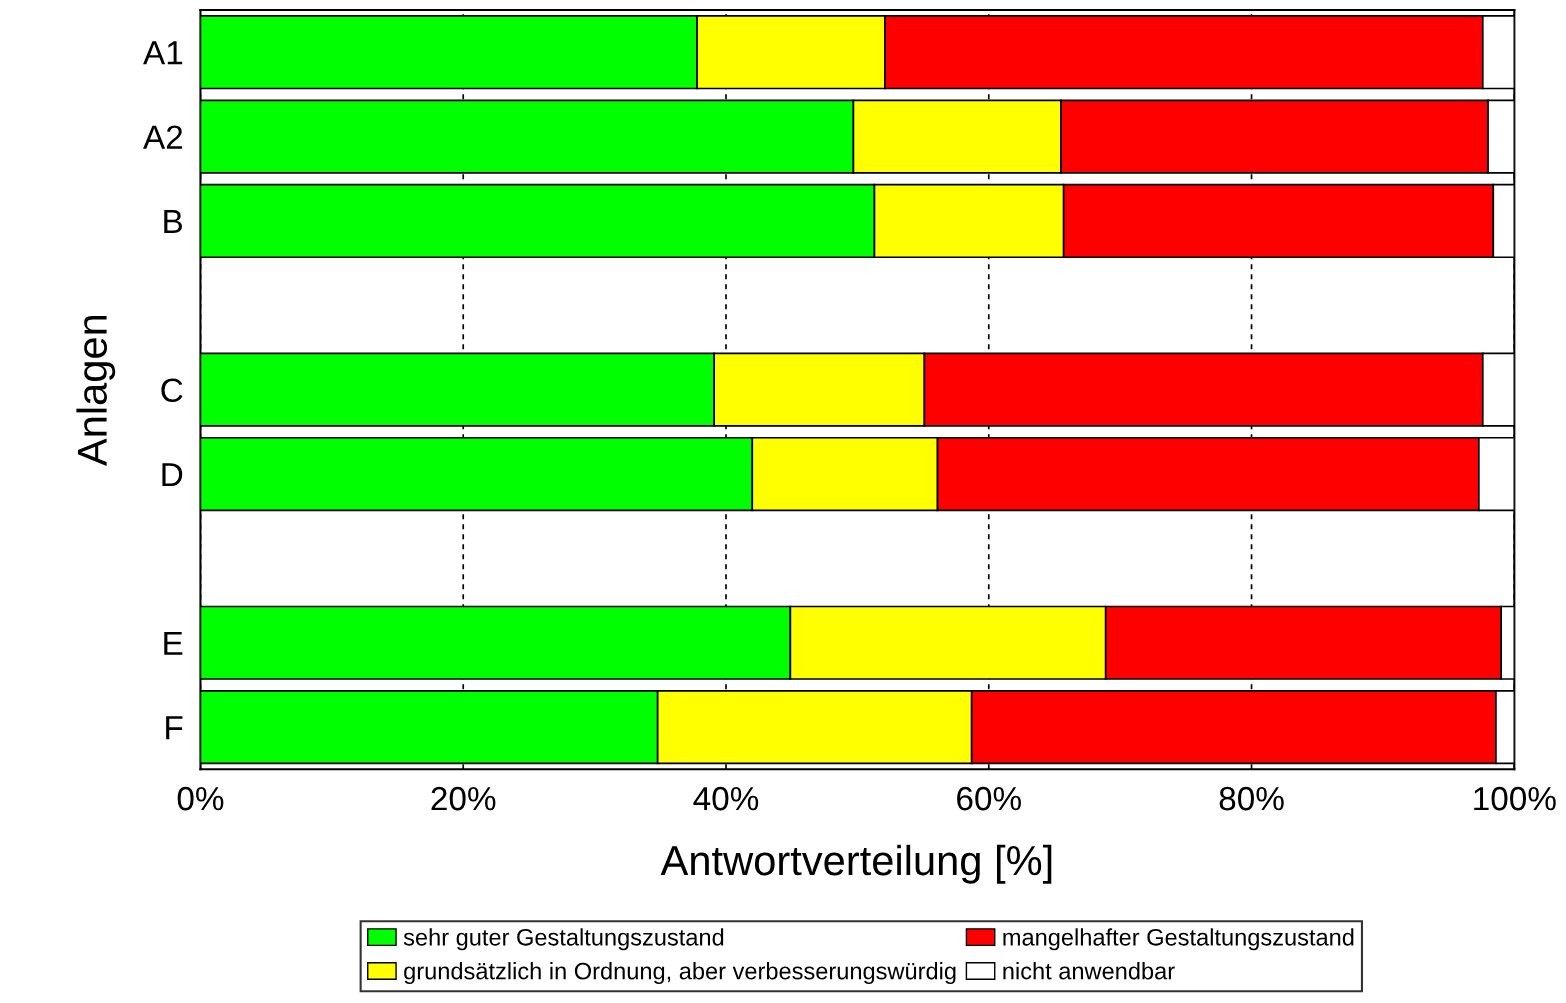  What do you see at coordinates (680, 973) in the screenshot?
I see `legend-label: grundsätzlich in Ordnung, aber verbesserungswürdig` at bounding box center [680, 973].